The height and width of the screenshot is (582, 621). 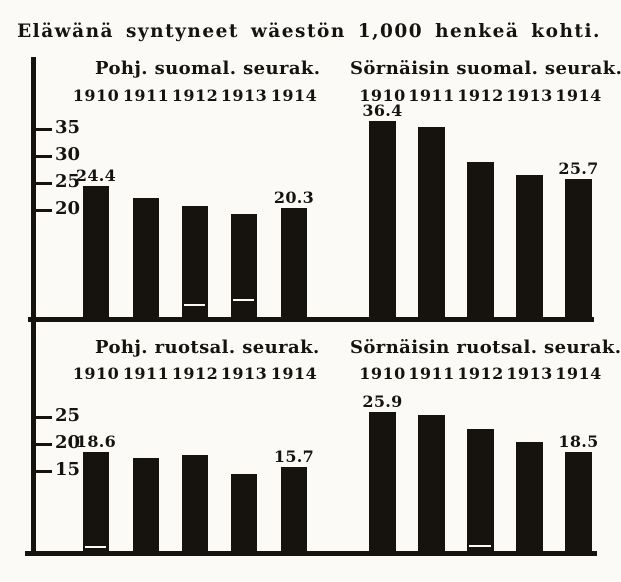 I want to click on bar-value-label: 18.5, so click(x=578, y=441).